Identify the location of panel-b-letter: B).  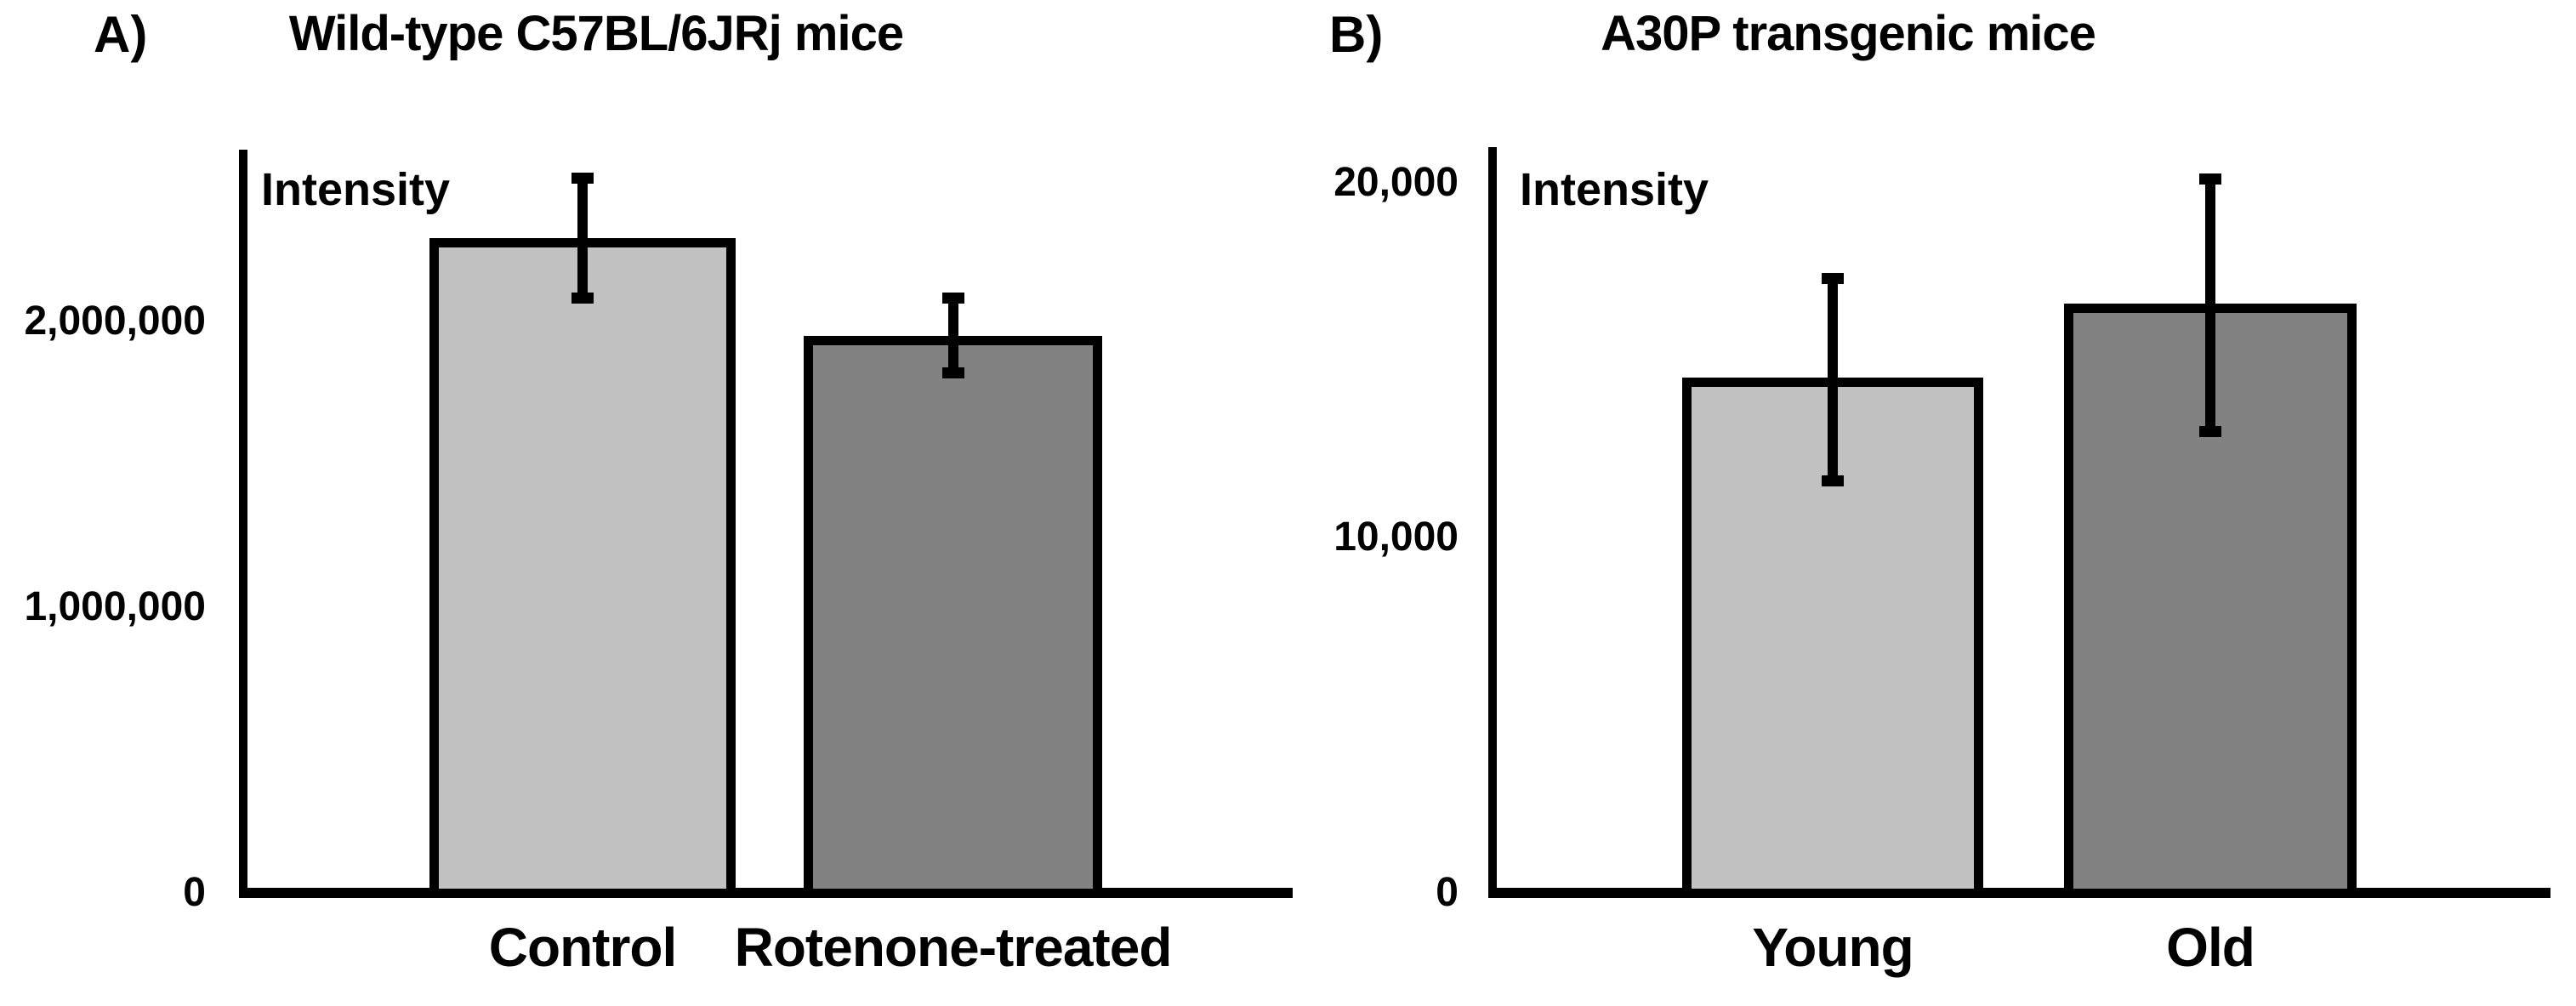
(1356, 34).